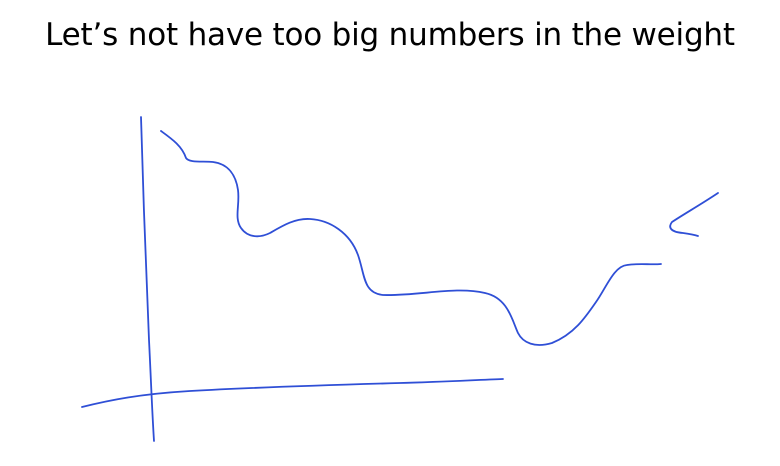  Describe the element at coordinates (147, 279) in the screenshot. I see `y-axis-stroke` at that location.